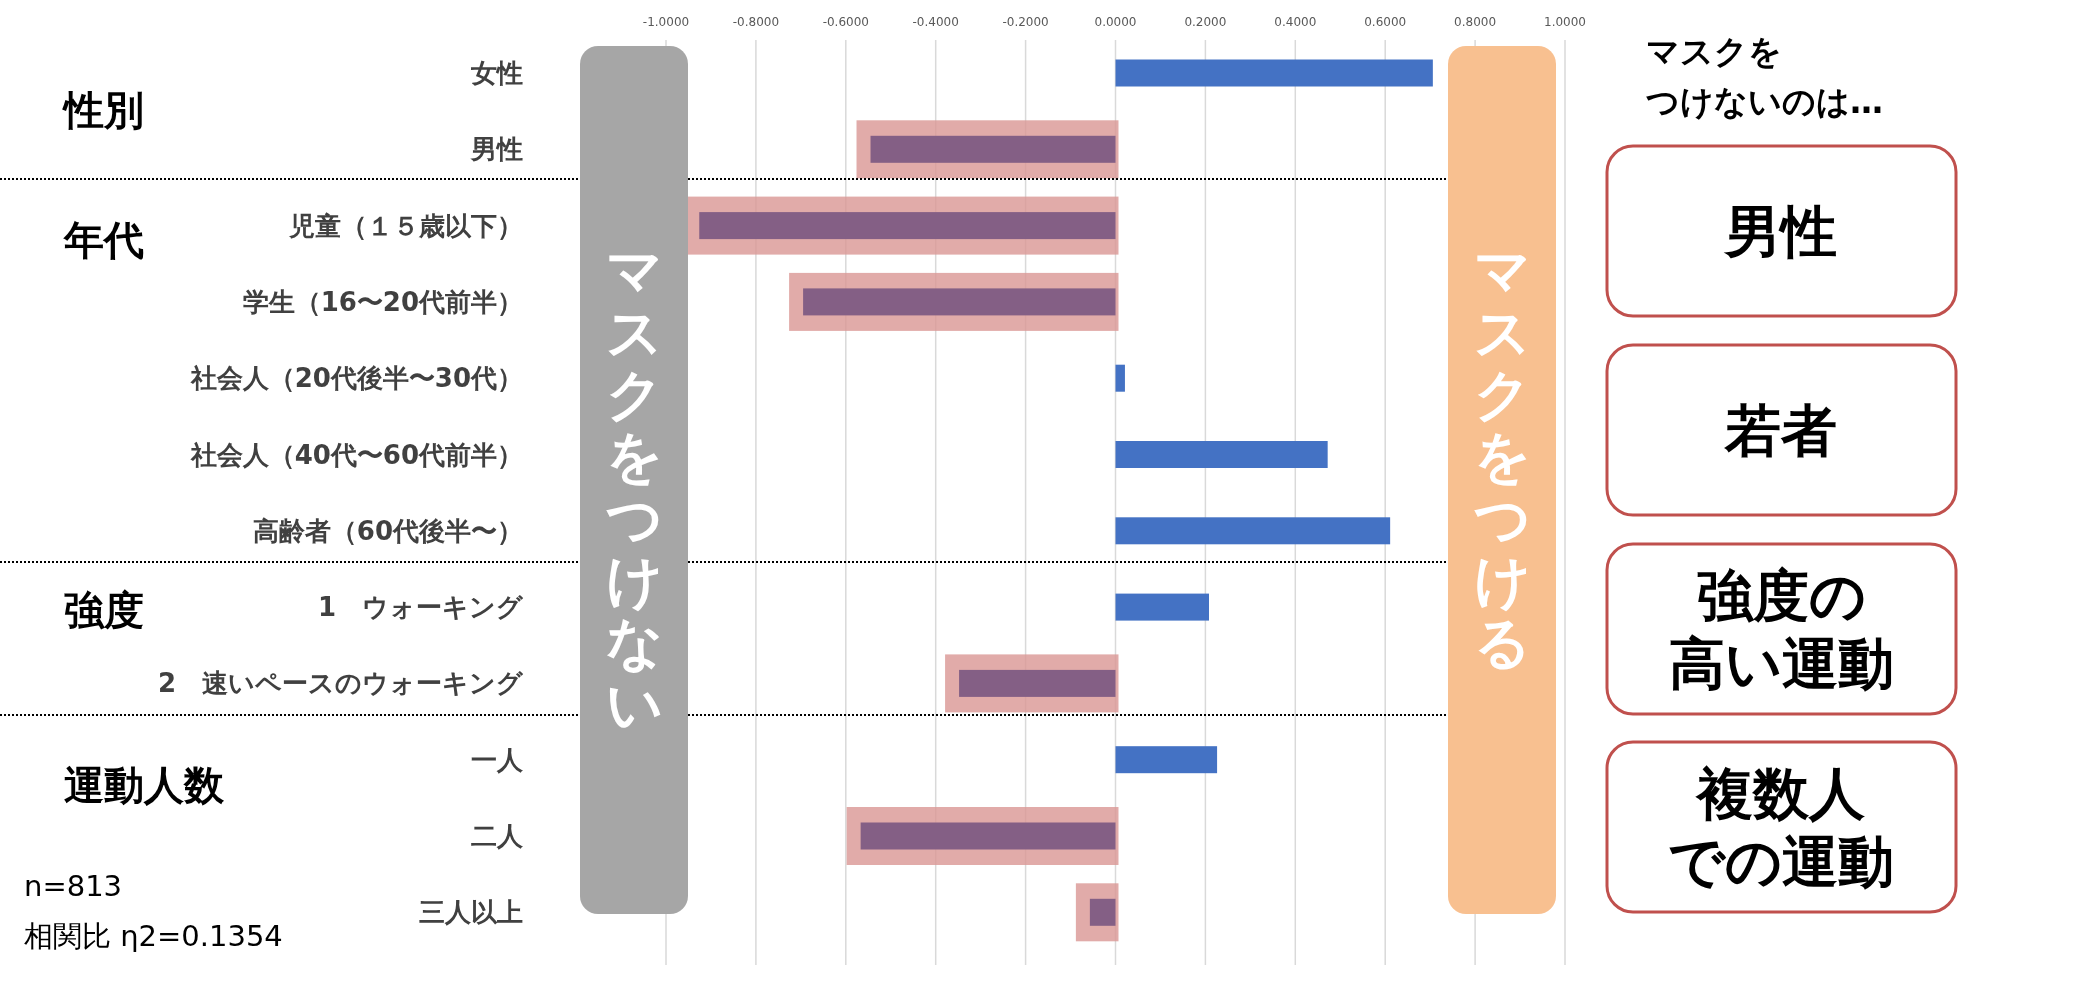 The image size is (2077, 983). I want to click on text: n=813, so click(73, 886).